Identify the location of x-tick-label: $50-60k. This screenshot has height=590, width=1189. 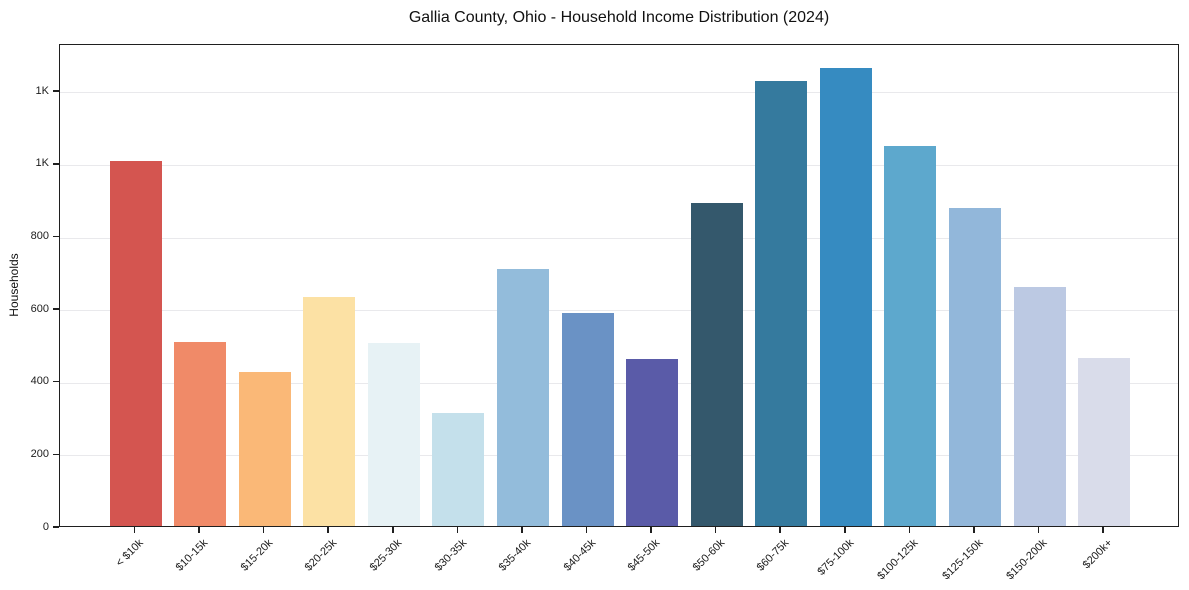
(709, 555).